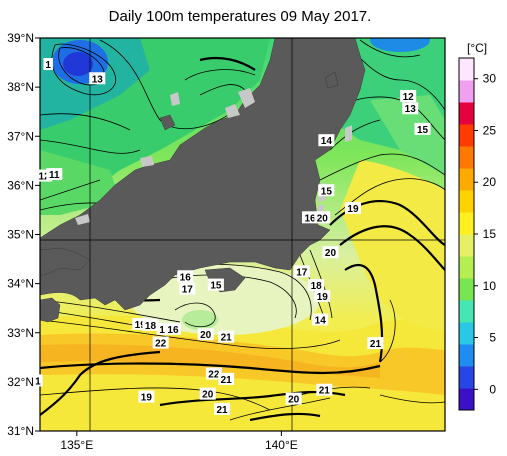  I want to click on lat-label: 37°N, so click(20, 136).